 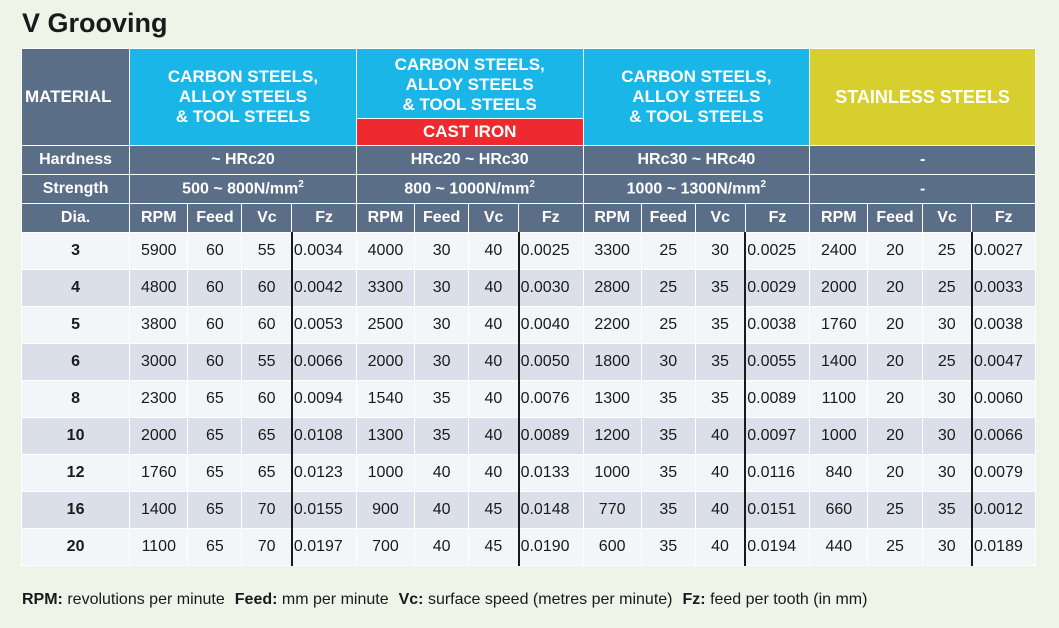 I want to click on vc-cell: 45, so click(x=494, y=510).